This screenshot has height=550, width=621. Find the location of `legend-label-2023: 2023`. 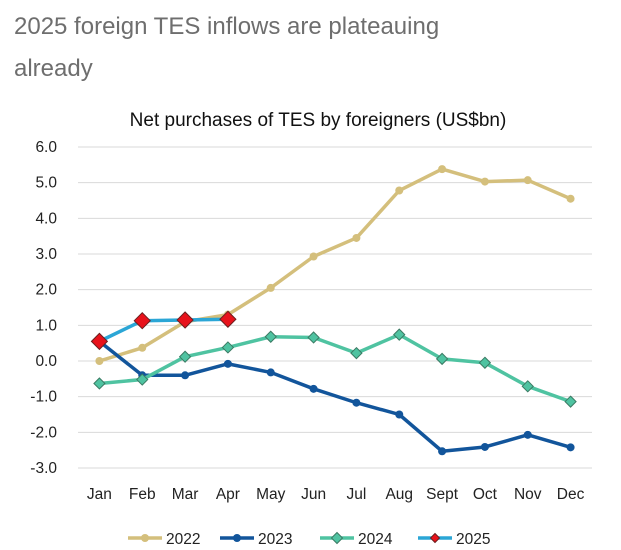

legend-label-2023: 2023 is located at coordinates (275, 539).